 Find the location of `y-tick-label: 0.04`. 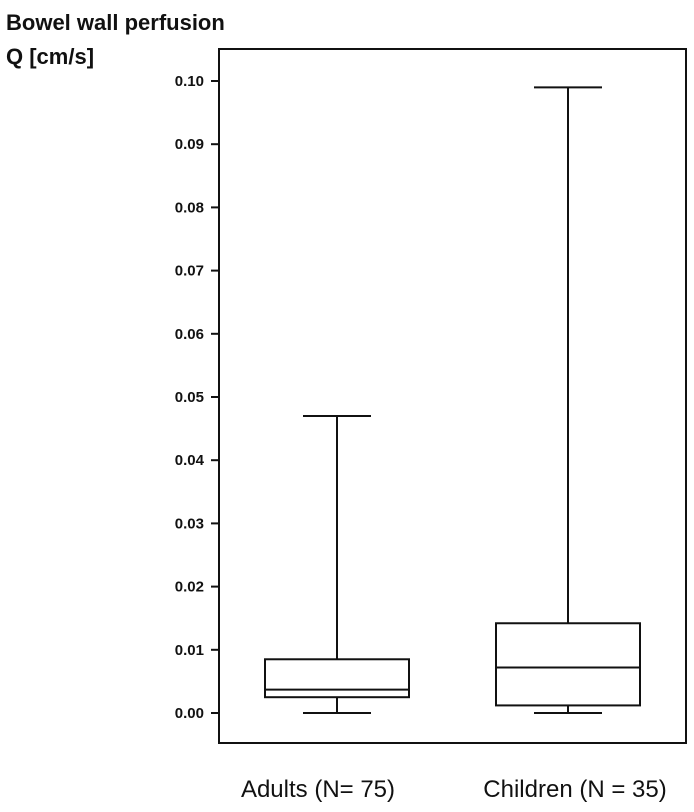

y-tick-label: 0.04 is located at coordinates (190, 460).